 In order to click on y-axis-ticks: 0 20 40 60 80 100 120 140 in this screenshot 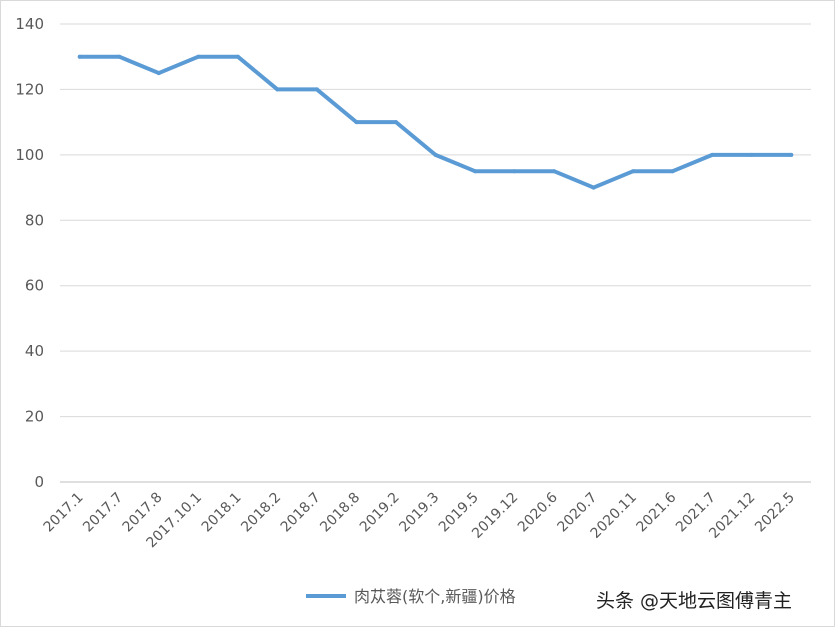, I will do `click(29, 253)`.